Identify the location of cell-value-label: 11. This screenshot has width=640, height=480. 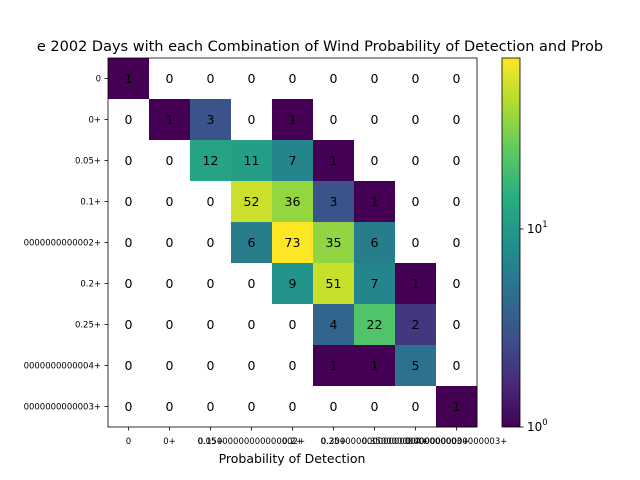
(252, 160).